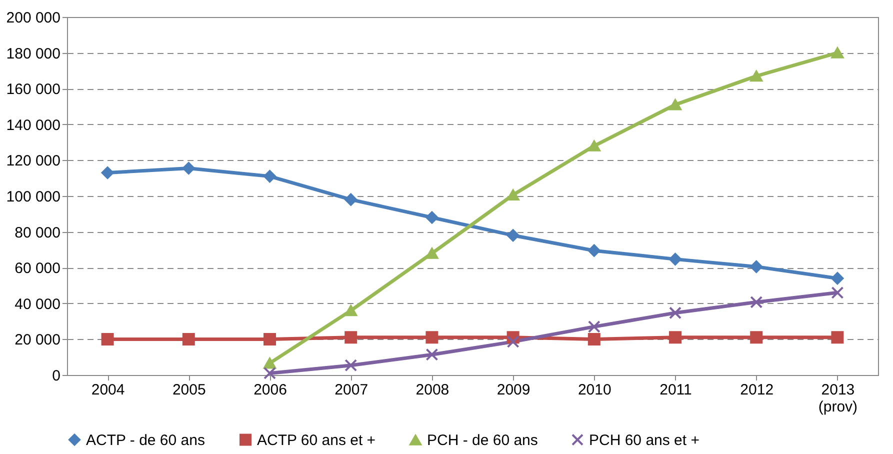  What do you see at coordinates (56, 376) in the screenshot?
I see `y-tick-label: 0` at bounding box center [56, 376].